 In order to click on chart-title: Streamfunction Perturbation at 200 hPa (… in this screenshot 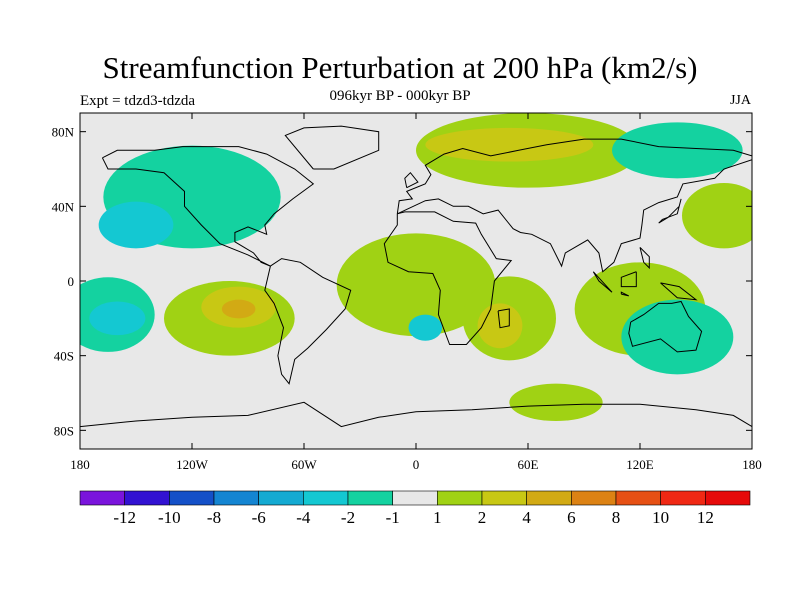, I will do `click(400, 67)`.